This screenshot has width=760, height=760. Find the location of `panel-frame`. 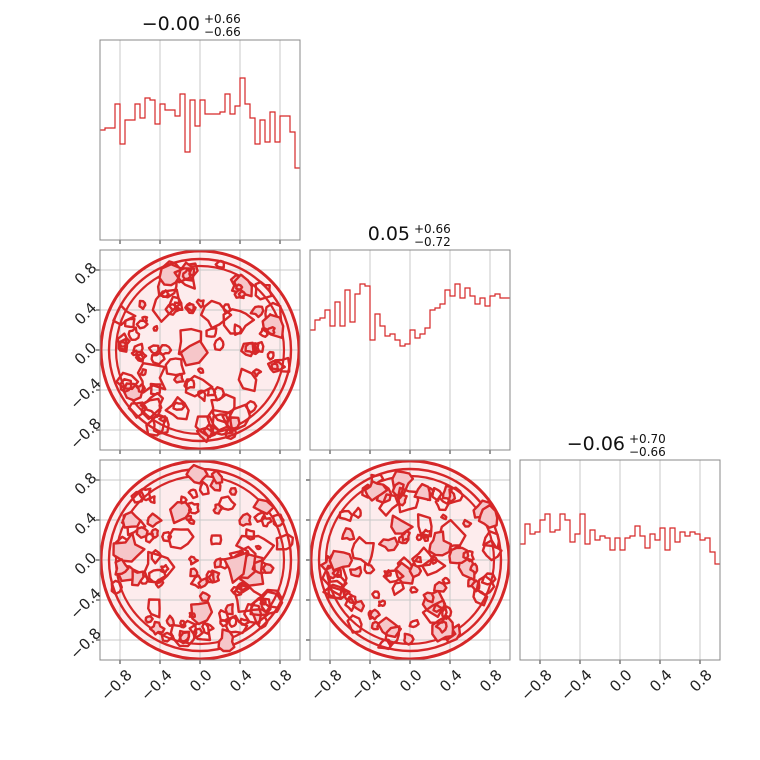

panel-frame is located at coordinates (410, 560).